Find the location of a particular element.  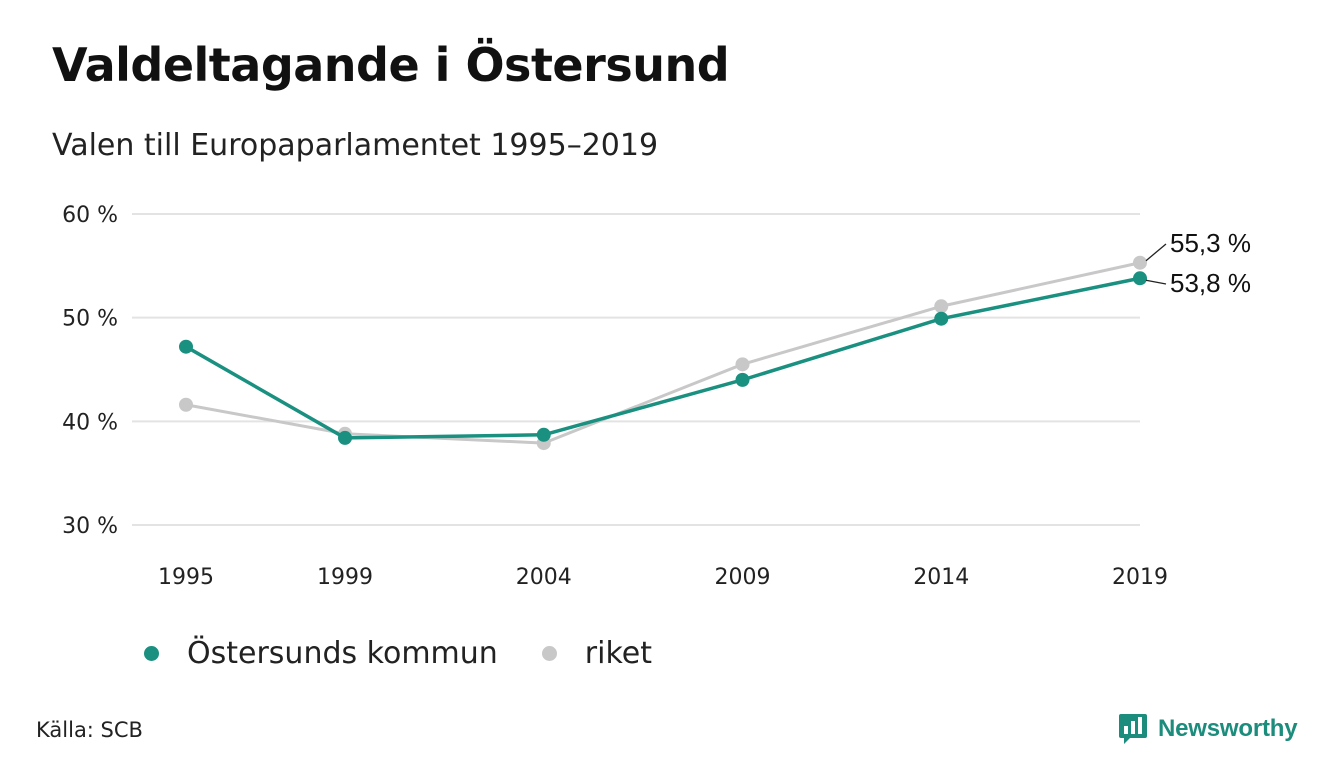

legend: Östersunds kommun riket is located at coordinates (420, 653).